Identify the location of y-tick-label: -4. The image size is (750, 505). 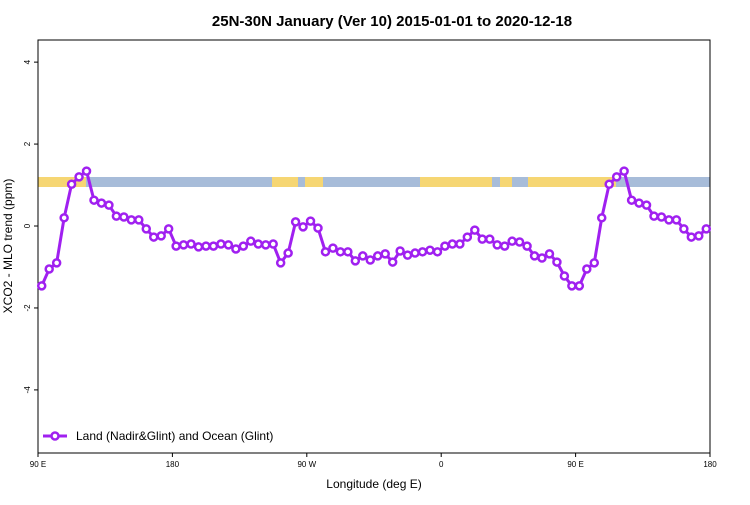
(27, 390).